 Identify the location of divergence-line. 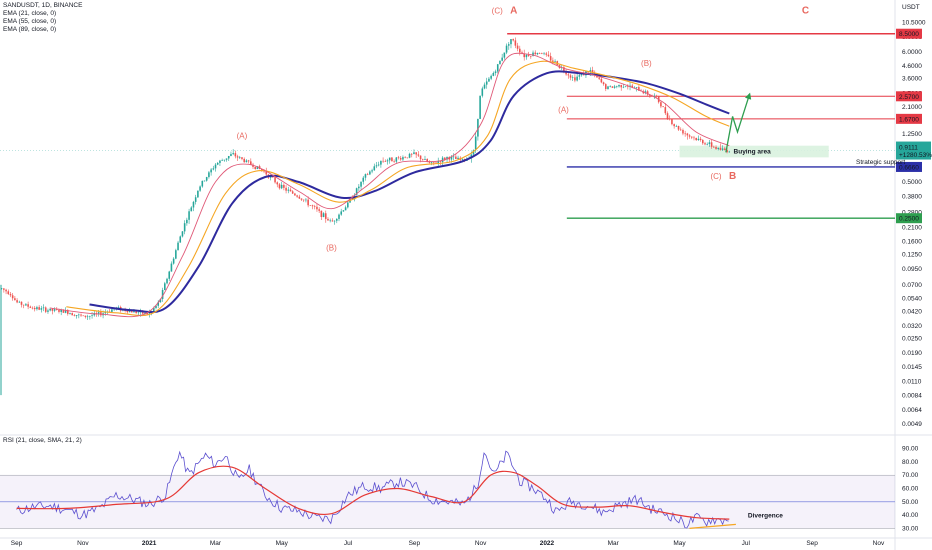
(712, 526).